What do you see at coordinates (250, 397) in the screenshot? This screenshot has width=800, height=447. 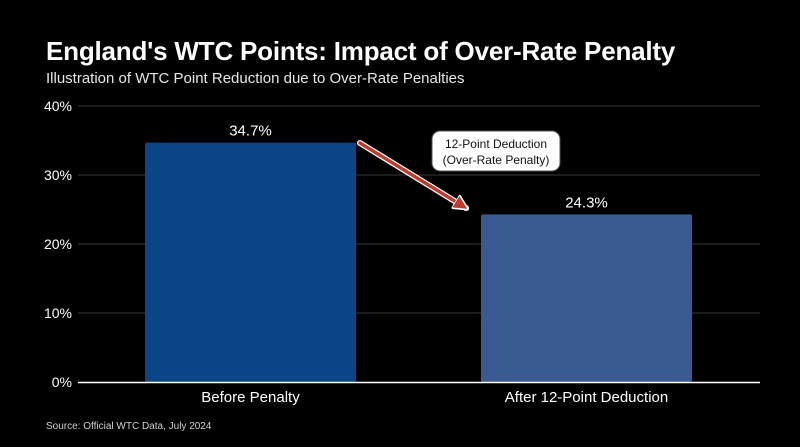 I see `x-tick-label: Before Penalty` at bounding box center [250, 397].